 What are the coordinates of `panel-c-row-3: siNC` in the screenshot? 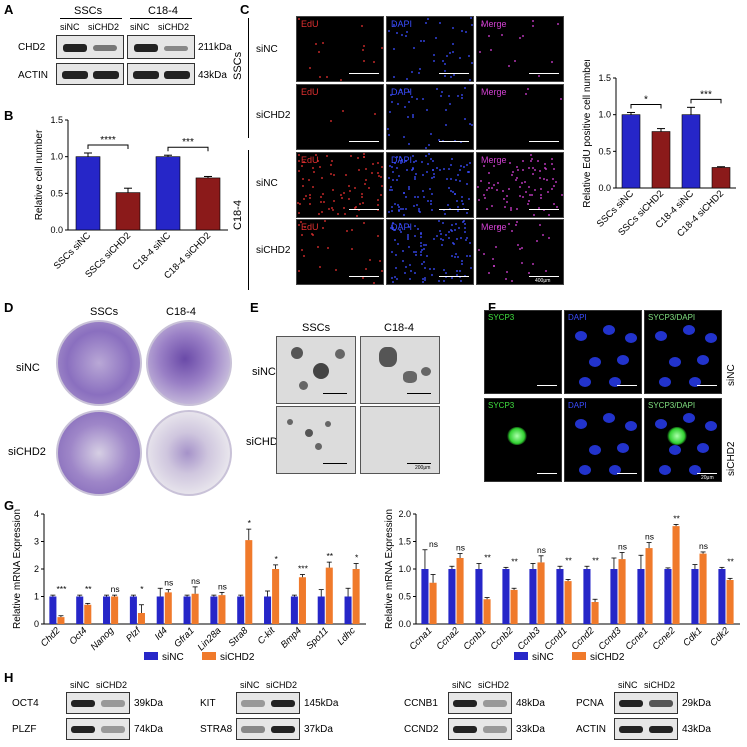 It's located at (267, 183).